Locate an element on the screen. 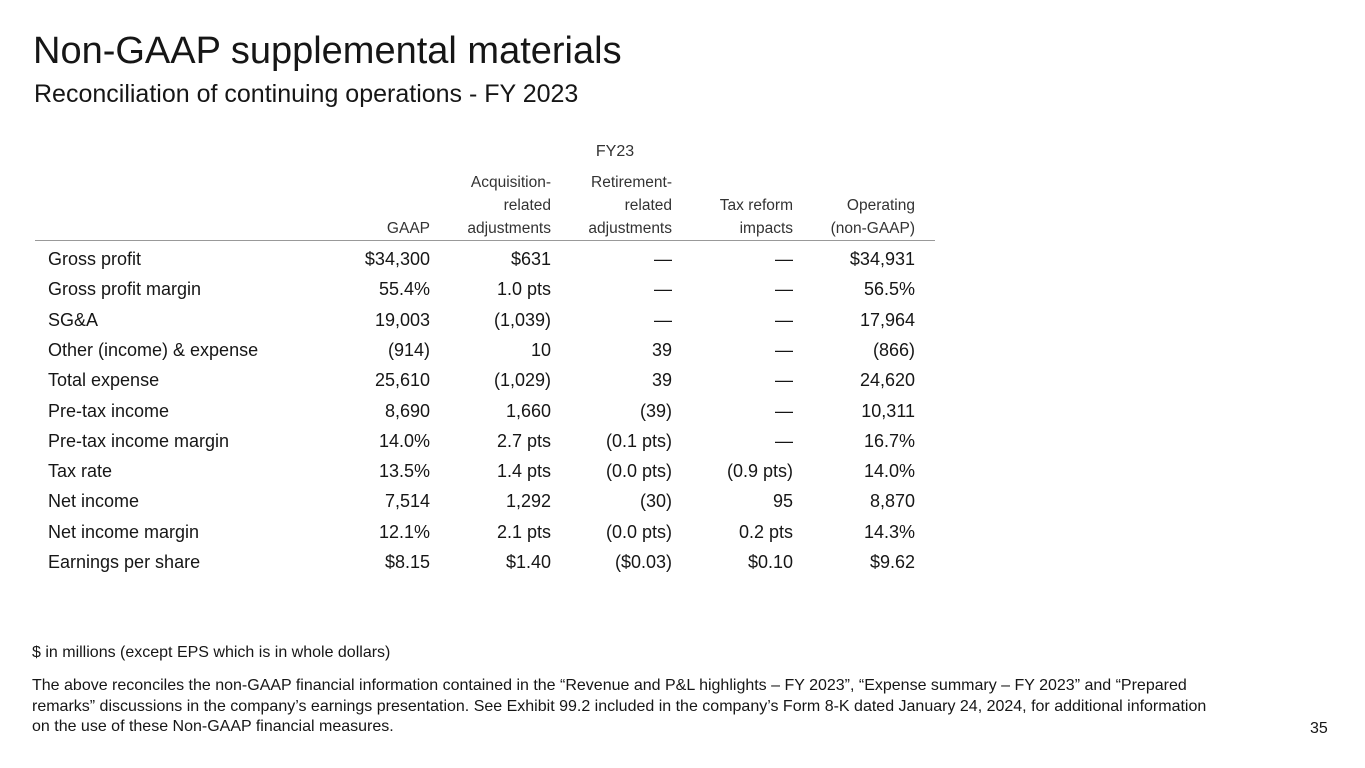 The height and width of the screenshot is (768, 1365). cell-value: (0.1 pts) is located at coordinates (638, 440).